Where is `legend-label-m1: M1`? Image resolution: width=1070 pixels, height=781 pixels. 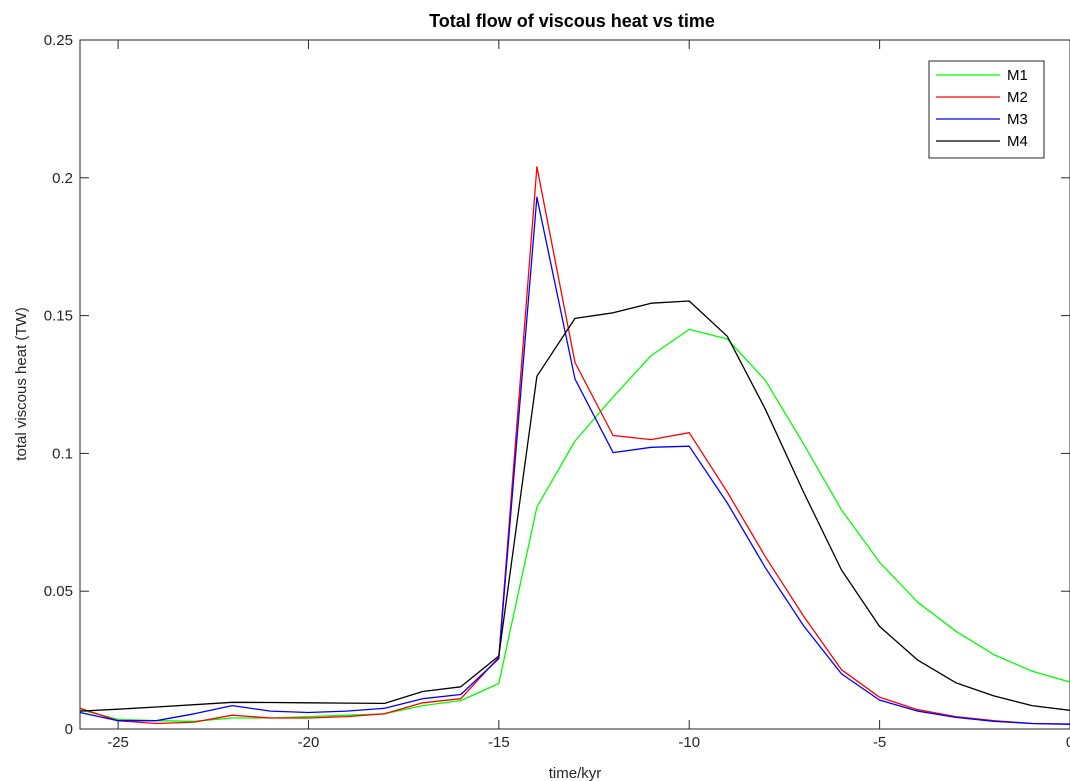
legend-label-m1: M1 is located at coordinates (1017, 75).